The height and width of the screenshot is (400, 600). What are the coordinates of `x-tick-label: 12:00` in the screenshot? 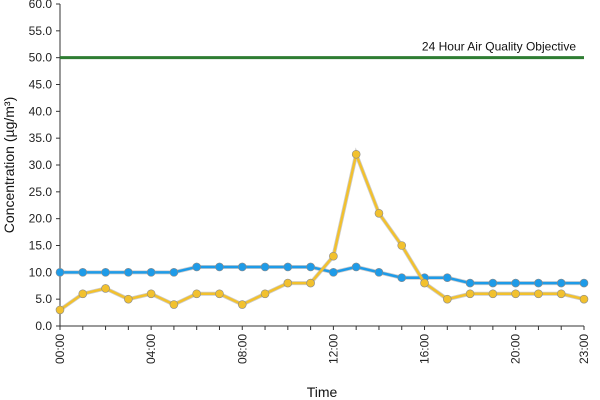 It's located at (333, 349).